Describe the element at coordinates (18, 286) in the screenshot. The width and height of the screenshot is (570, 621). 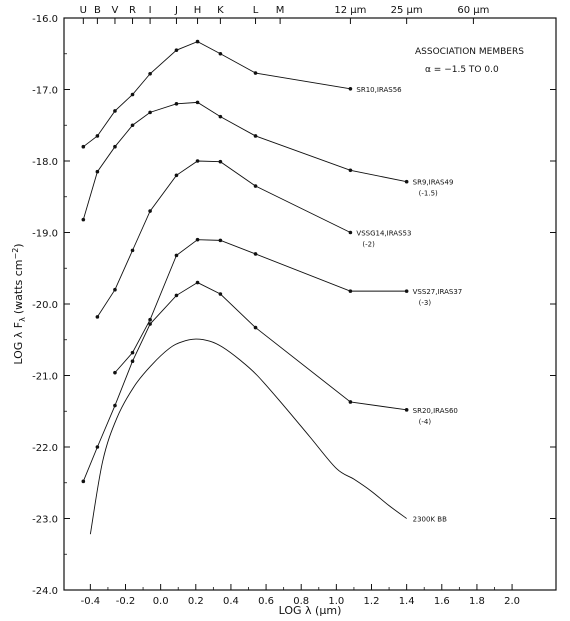
I see `y-axis-title-units: (watts cm` at that location.